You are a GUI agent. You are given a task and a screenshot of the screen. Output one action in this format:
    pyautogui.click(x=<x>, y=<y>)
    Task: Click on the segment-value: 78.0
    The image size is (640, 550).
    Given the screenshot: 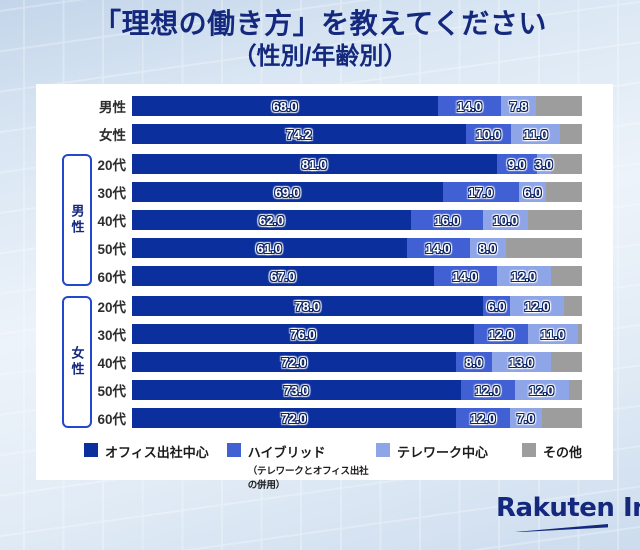 What is the action you would take?
    pyautogui.click(x=307, y=306)
    